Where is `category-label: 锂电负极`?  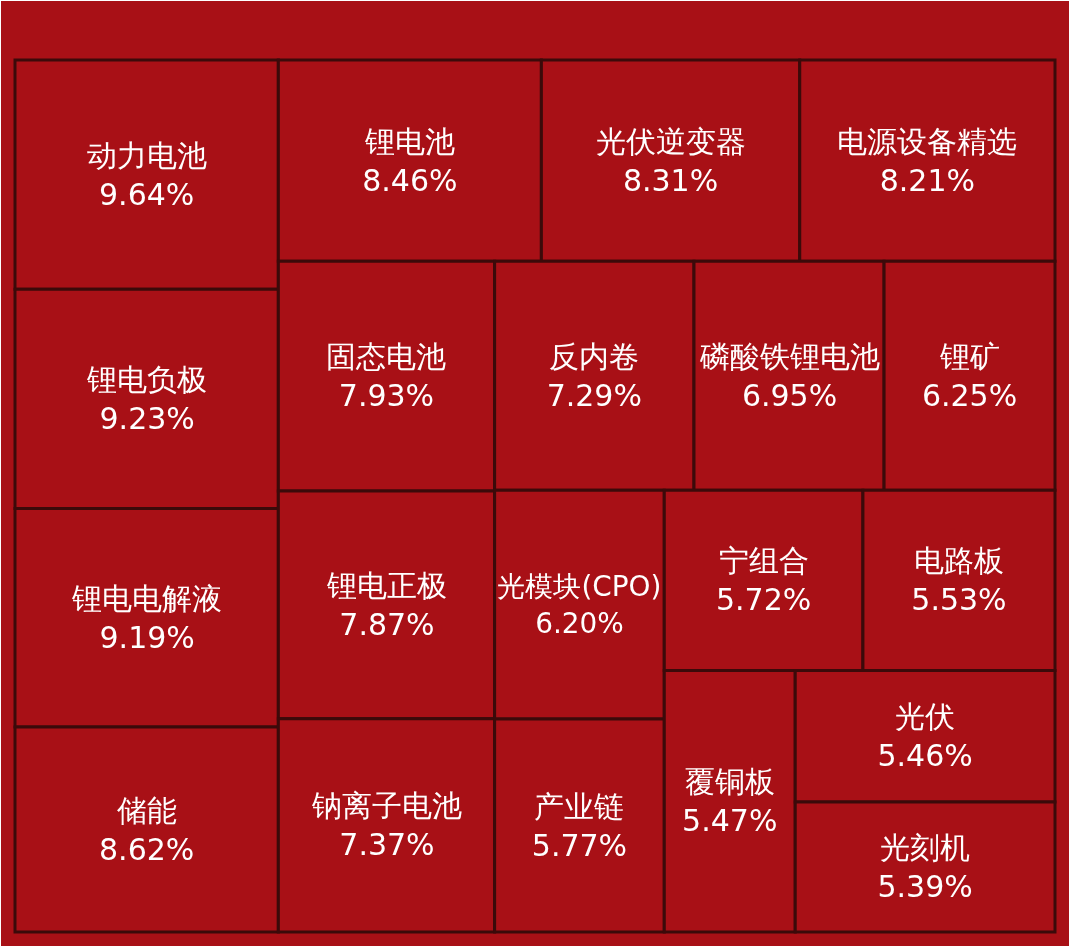
category-label: 锂电负极 is located at coordinates (147, 379).